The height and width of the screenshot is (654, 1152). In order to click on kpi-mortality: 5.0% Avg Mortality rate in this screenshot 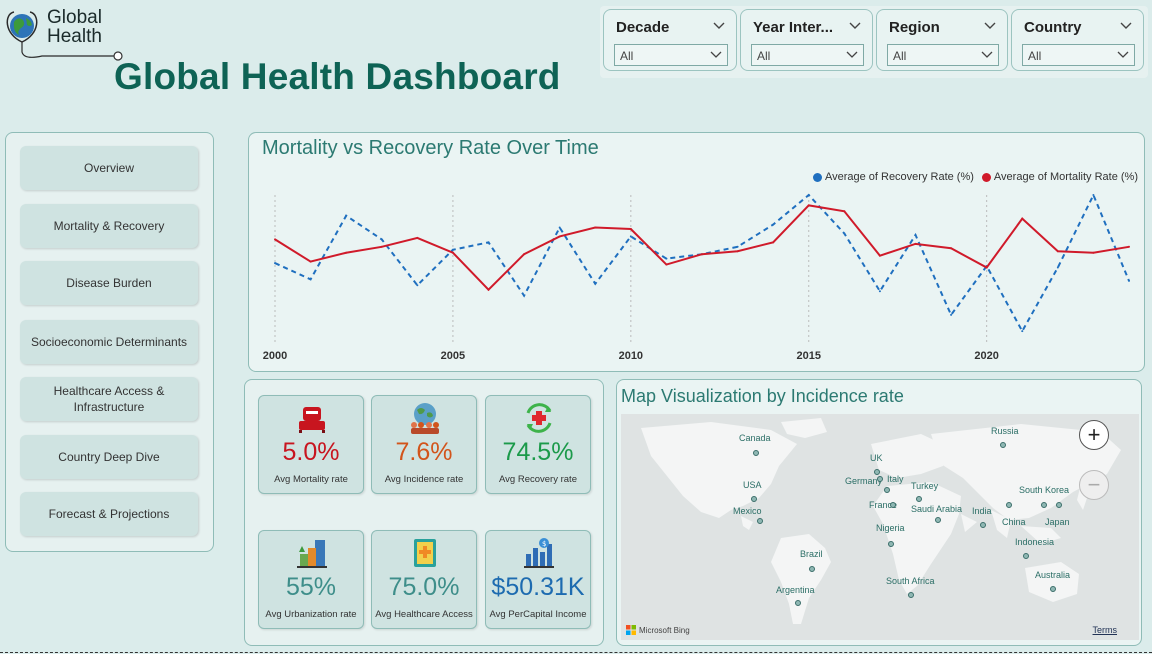, I will do `click(311, 444)`.